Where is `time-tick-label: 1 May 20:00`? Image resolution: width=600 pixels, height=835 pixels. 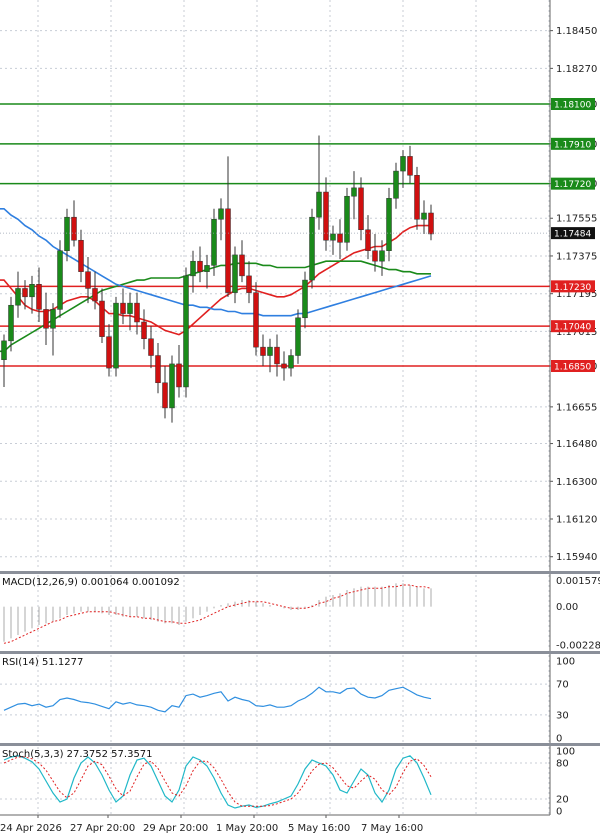 time-tick-label: 1 May 20:00 is located at coordinates (247, 828).